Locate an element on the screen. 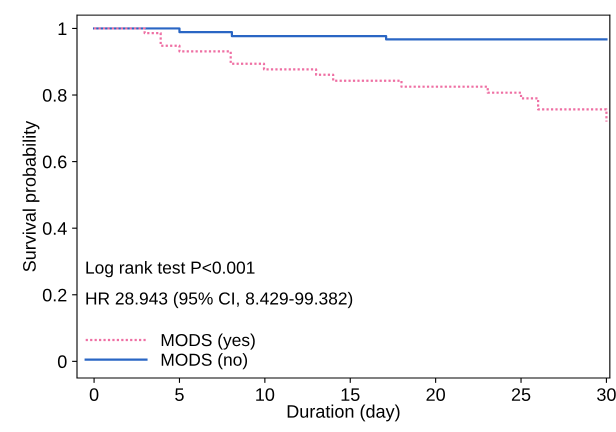 Image resolution: width=616 pixels, height=432 pixels. y-tick-label: 0.2 is located at coordinates (54, 295).